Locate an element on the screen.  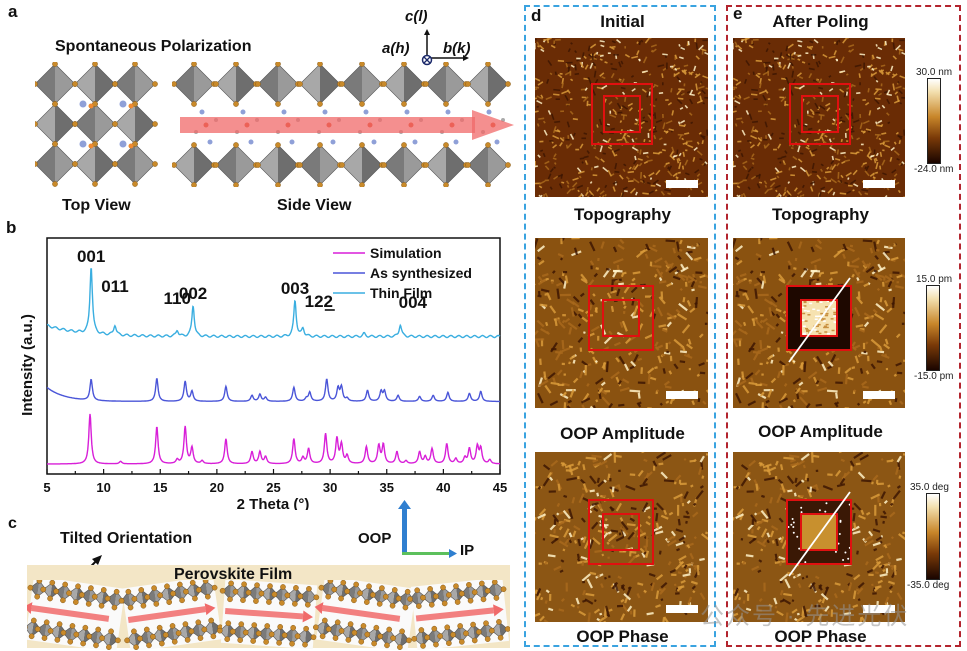
side-view-structure is located at coordinates (343, 124).